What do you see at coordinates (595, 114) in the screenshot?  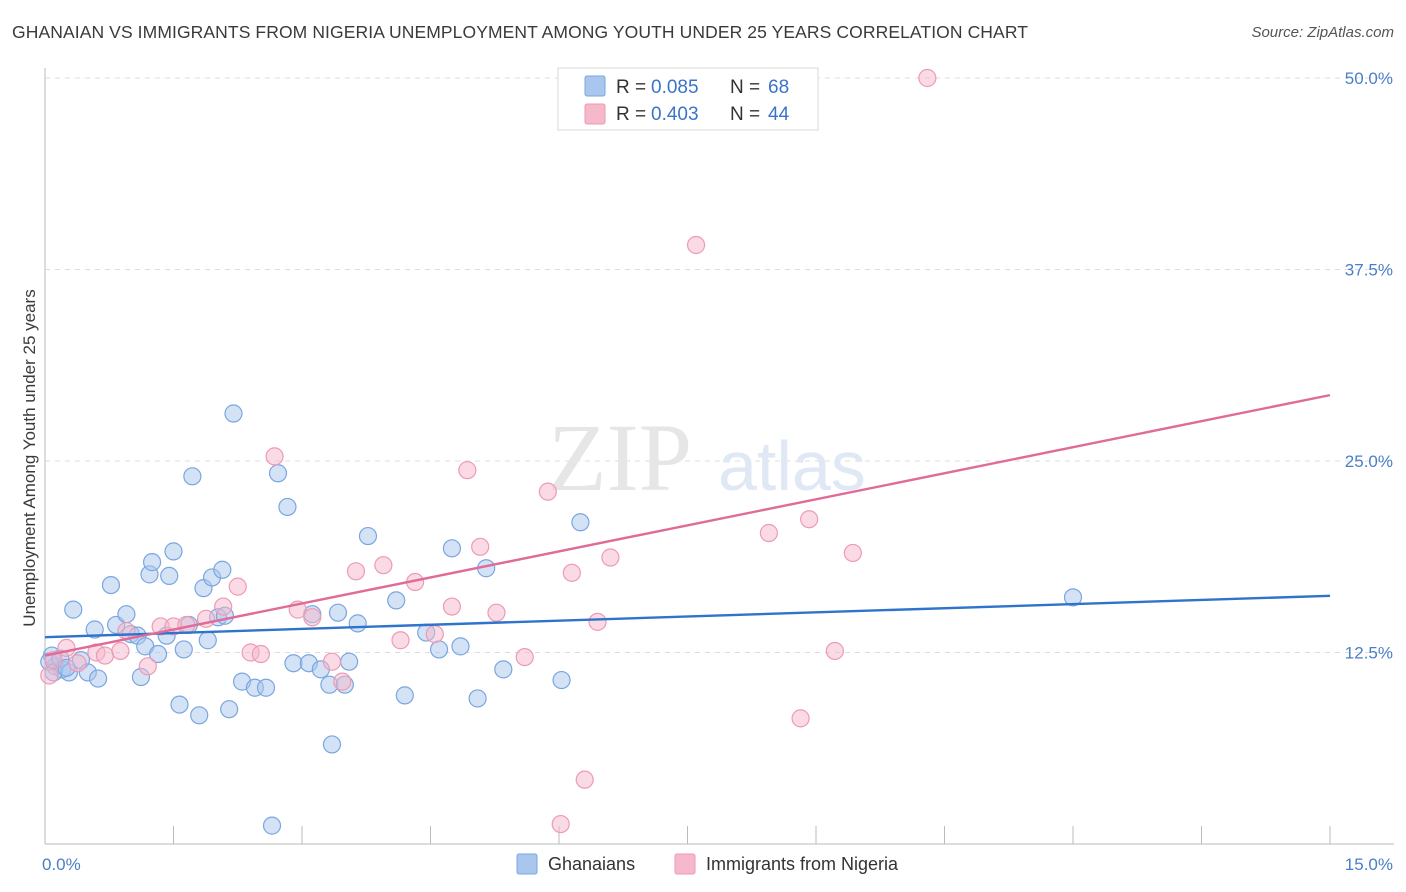 I see `legend-swatch-nigeria` at bounding box center [595, 114].